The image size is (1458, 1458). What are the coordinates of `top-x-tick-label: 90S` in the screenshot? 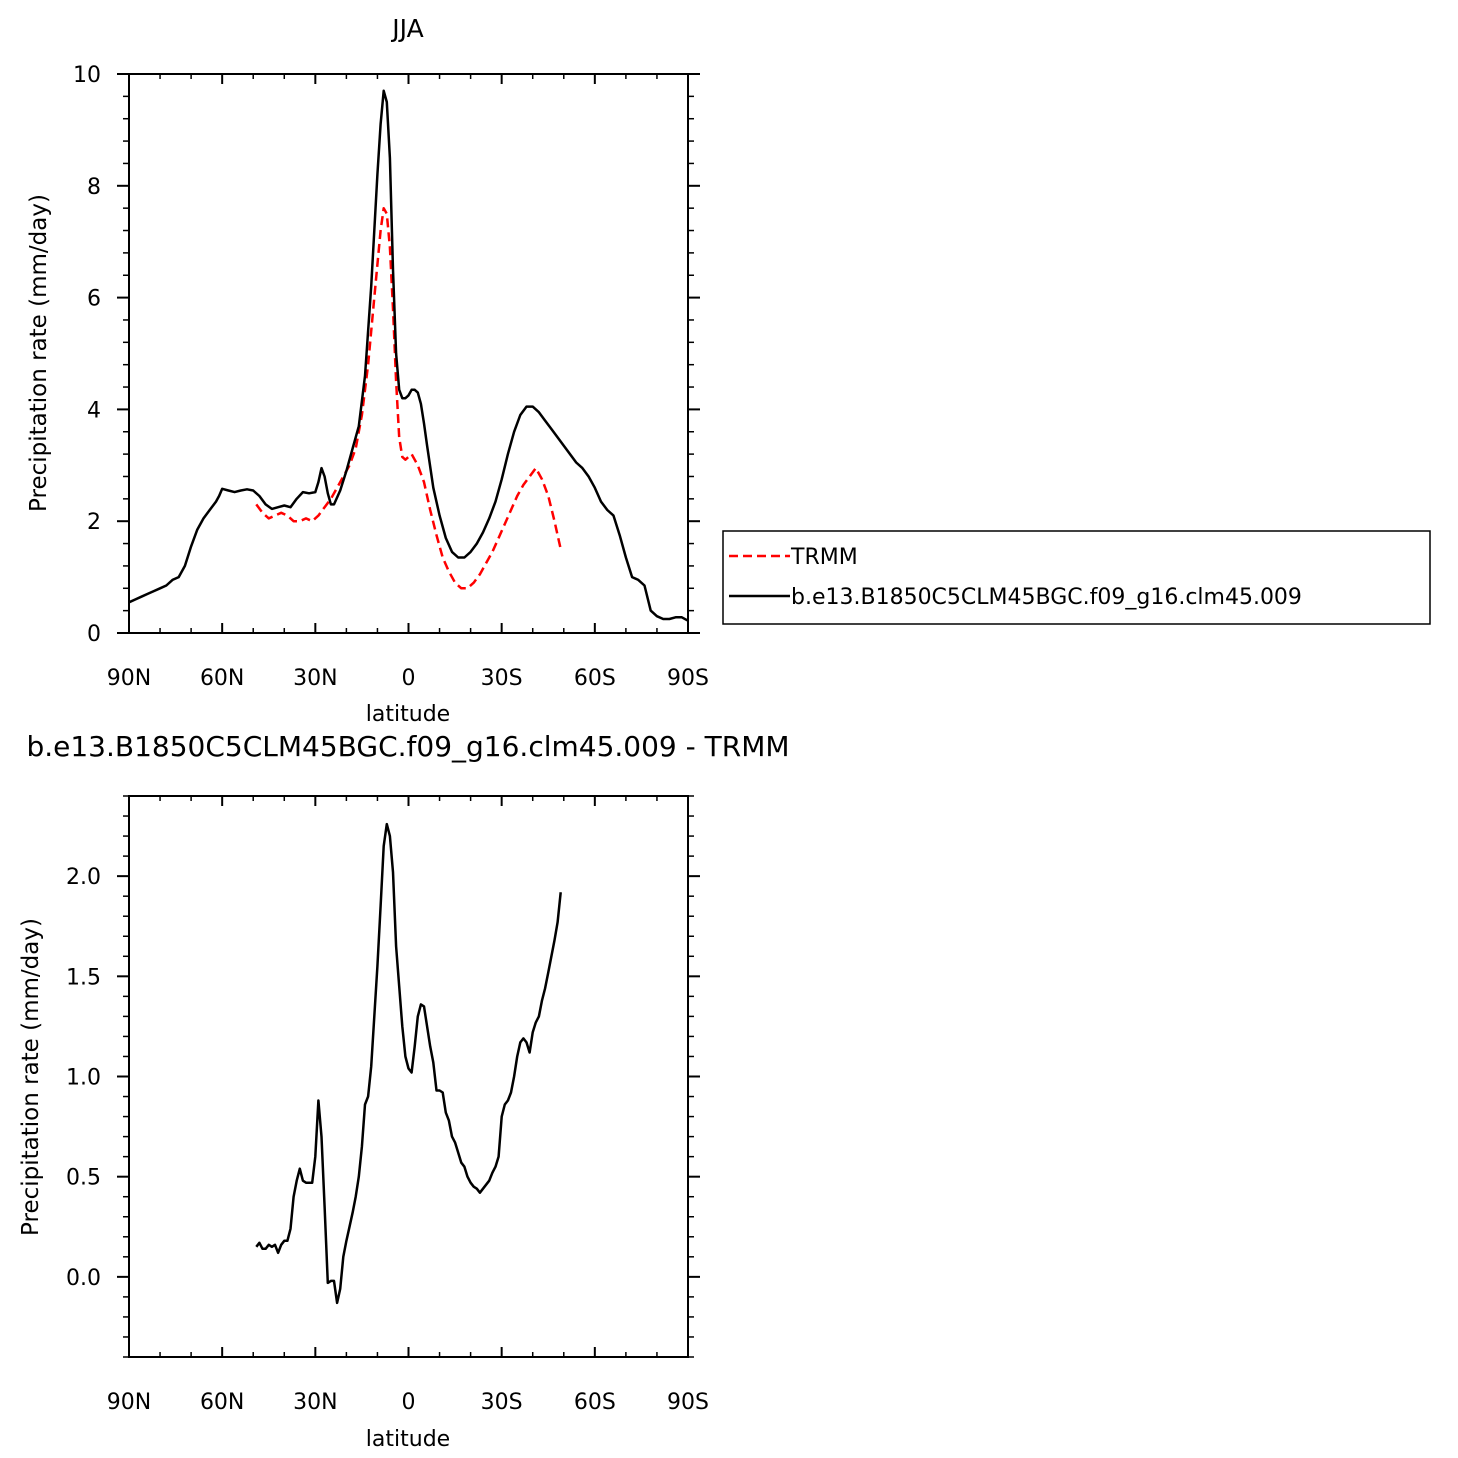 It's located at (688, 678).